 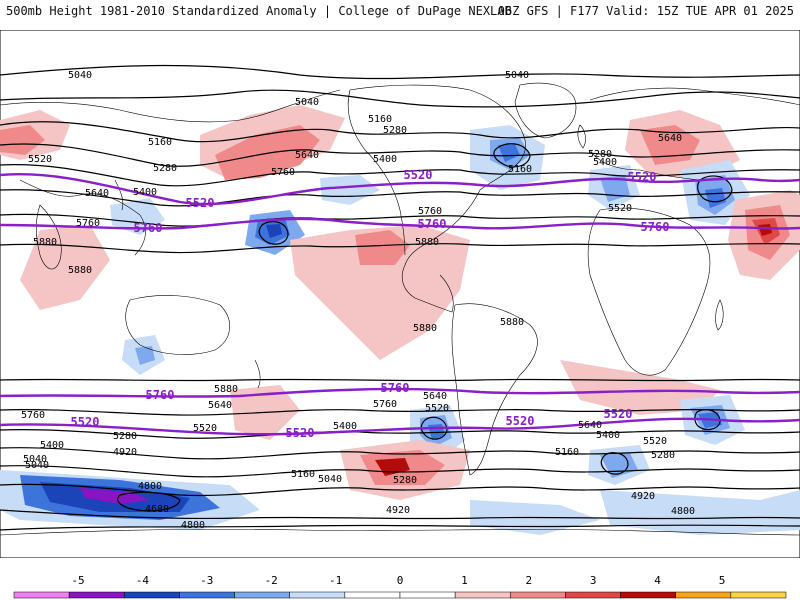 What do you see at coordinates (464, 580) in the screenshot?
I see `colorbar-tick-label: 1` at bounding box center [464, 580].